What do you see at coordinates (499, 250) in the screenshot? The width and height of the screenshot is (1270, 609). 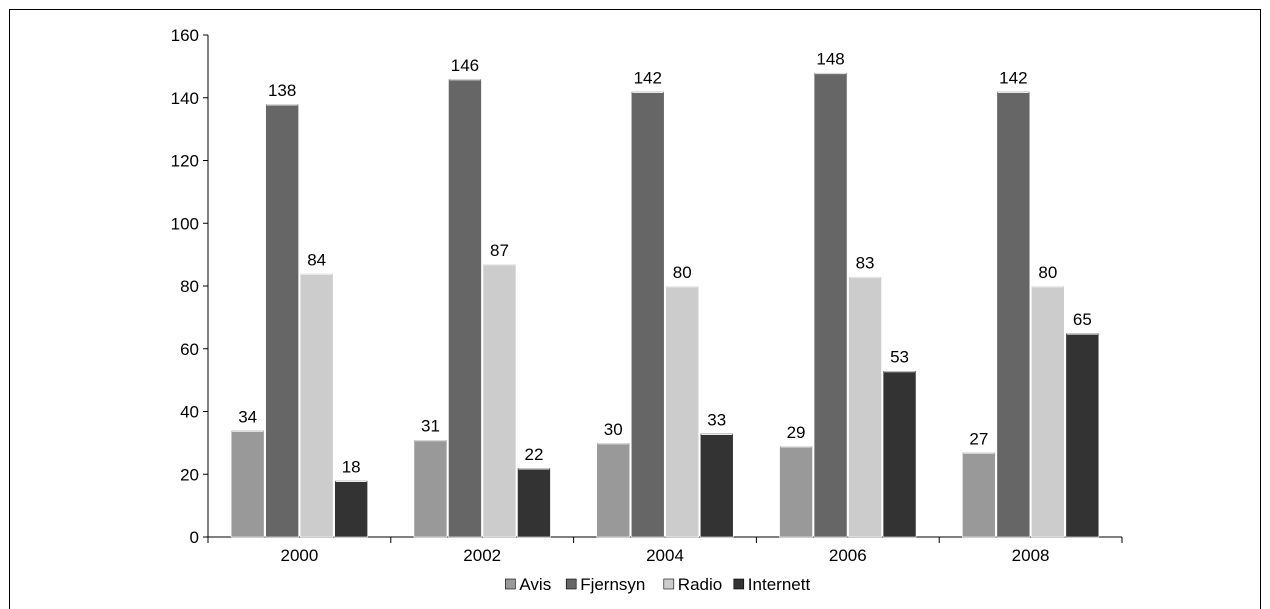 I see `data-label: 87` at bounding box center [499, 250].